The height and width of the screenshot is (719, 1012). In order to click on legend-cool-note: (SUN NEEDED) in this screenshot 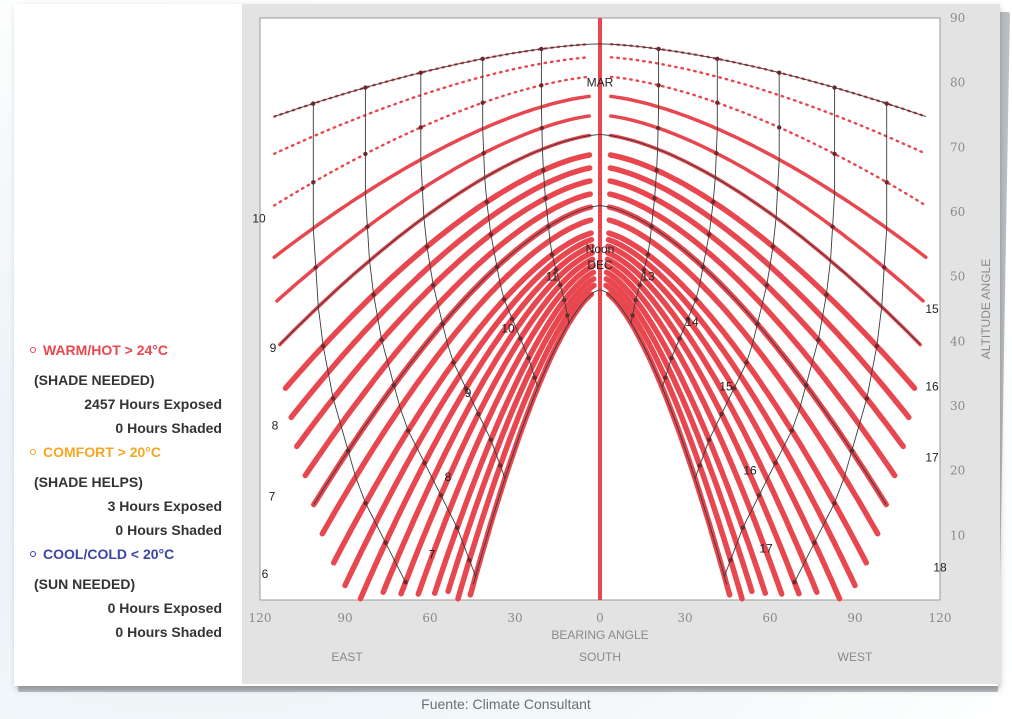, I will do `click(85, 584)`.